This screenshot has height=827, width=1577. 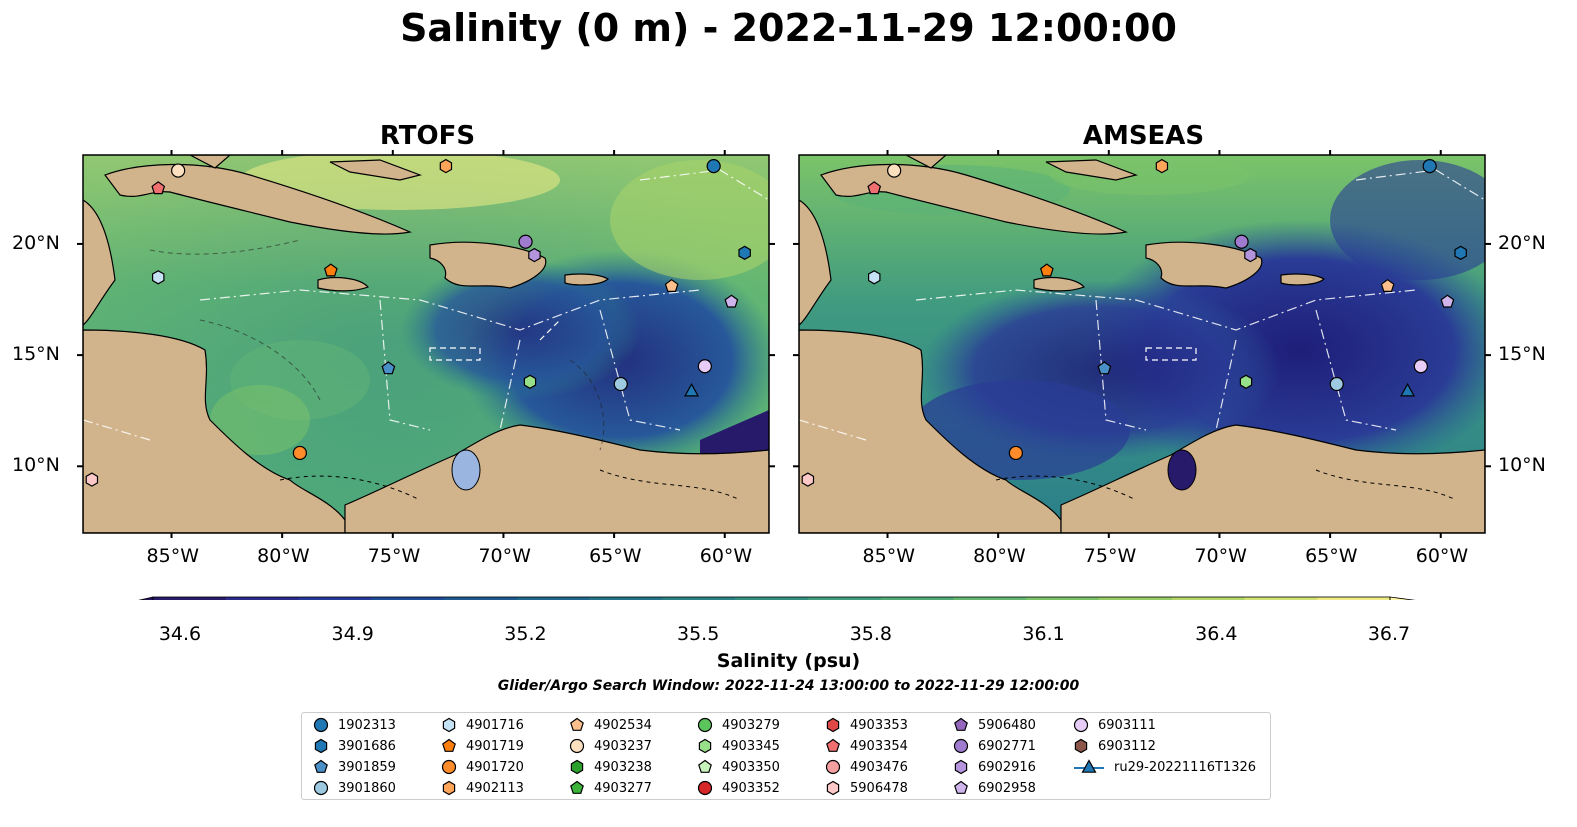 I want to click on legend-entry: 4903277, so click(x=610, y=788).